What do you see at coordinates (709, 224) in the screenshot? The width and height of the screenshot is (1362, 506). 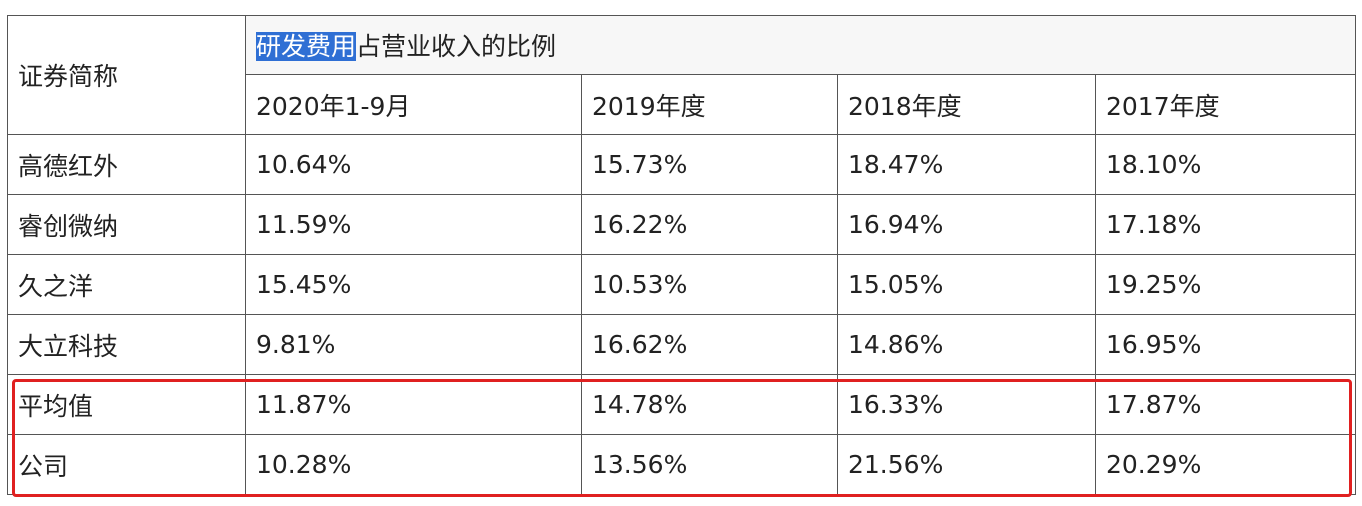 I see `value-cell: 16.22%` at bounding box center [709, 224].